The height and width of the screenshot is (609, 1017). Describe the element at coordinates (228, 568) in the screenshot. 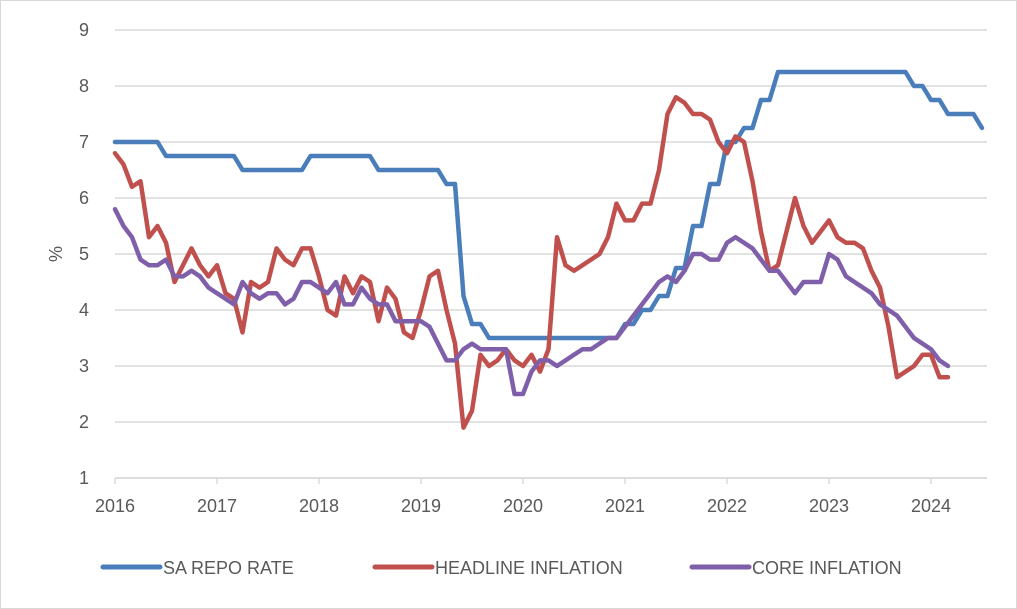

I see `legend-label: SA REPO RATE` at that location.